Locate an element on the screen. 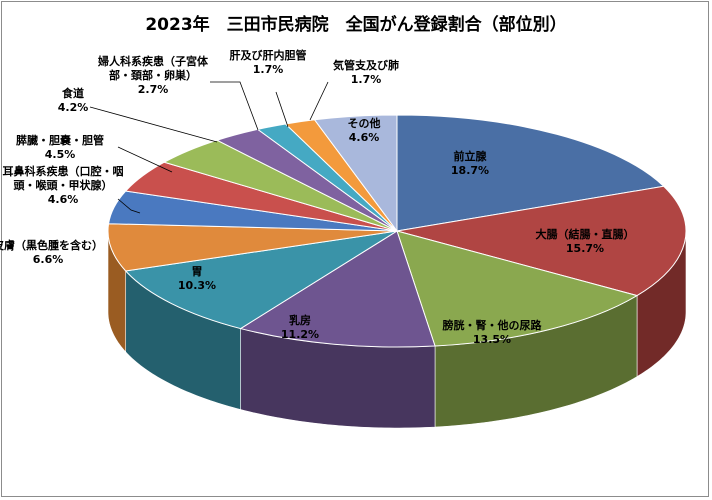 The width and height of the screenshot is (712, 500). slice-value-11: 1.7% is located at coordinates (366, 79).